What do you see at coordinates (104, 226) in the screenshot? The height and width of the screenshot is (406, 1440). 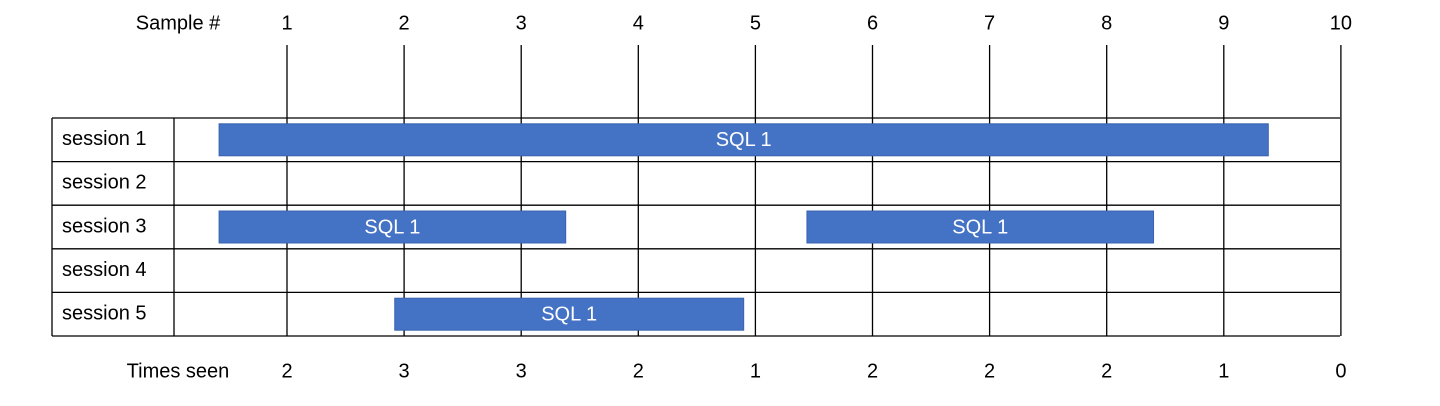 I see `session-label: session 3` at bounding box center [104, 226].